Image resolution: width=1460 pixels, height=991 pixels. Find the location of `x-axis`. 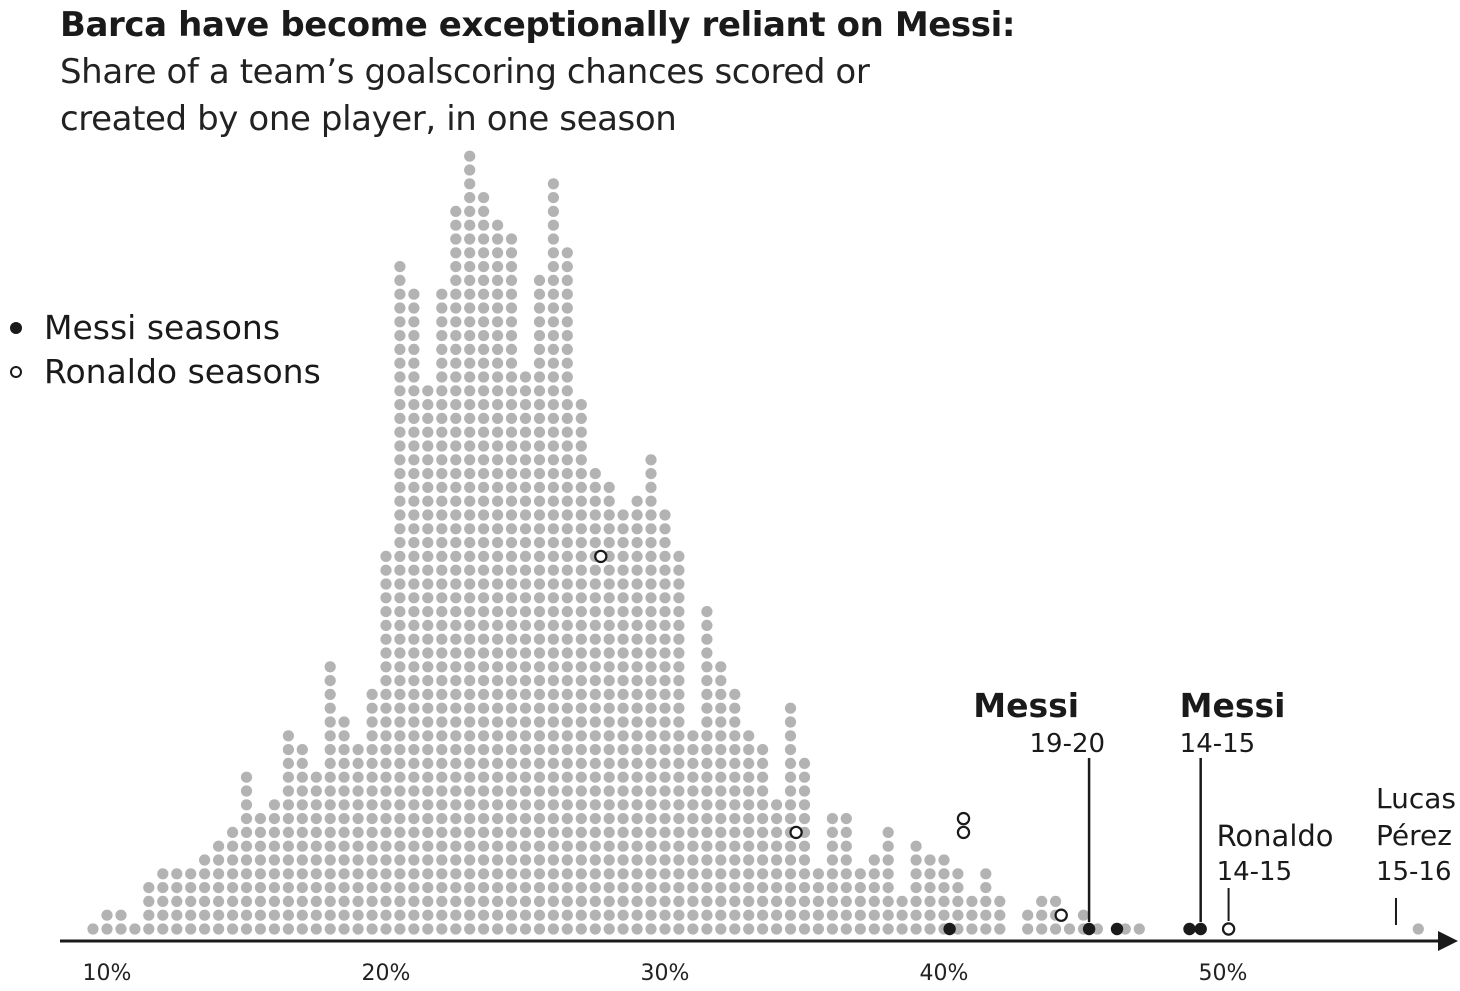

x-axis is located at coordinates (759, 941).